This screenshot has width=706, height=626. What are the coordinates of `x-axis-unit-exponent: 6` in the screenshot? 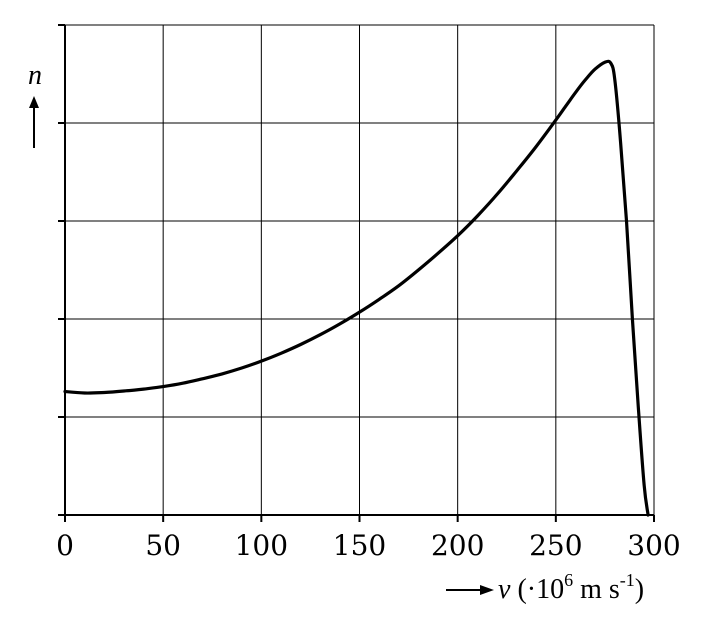 It's located at (568, 580).